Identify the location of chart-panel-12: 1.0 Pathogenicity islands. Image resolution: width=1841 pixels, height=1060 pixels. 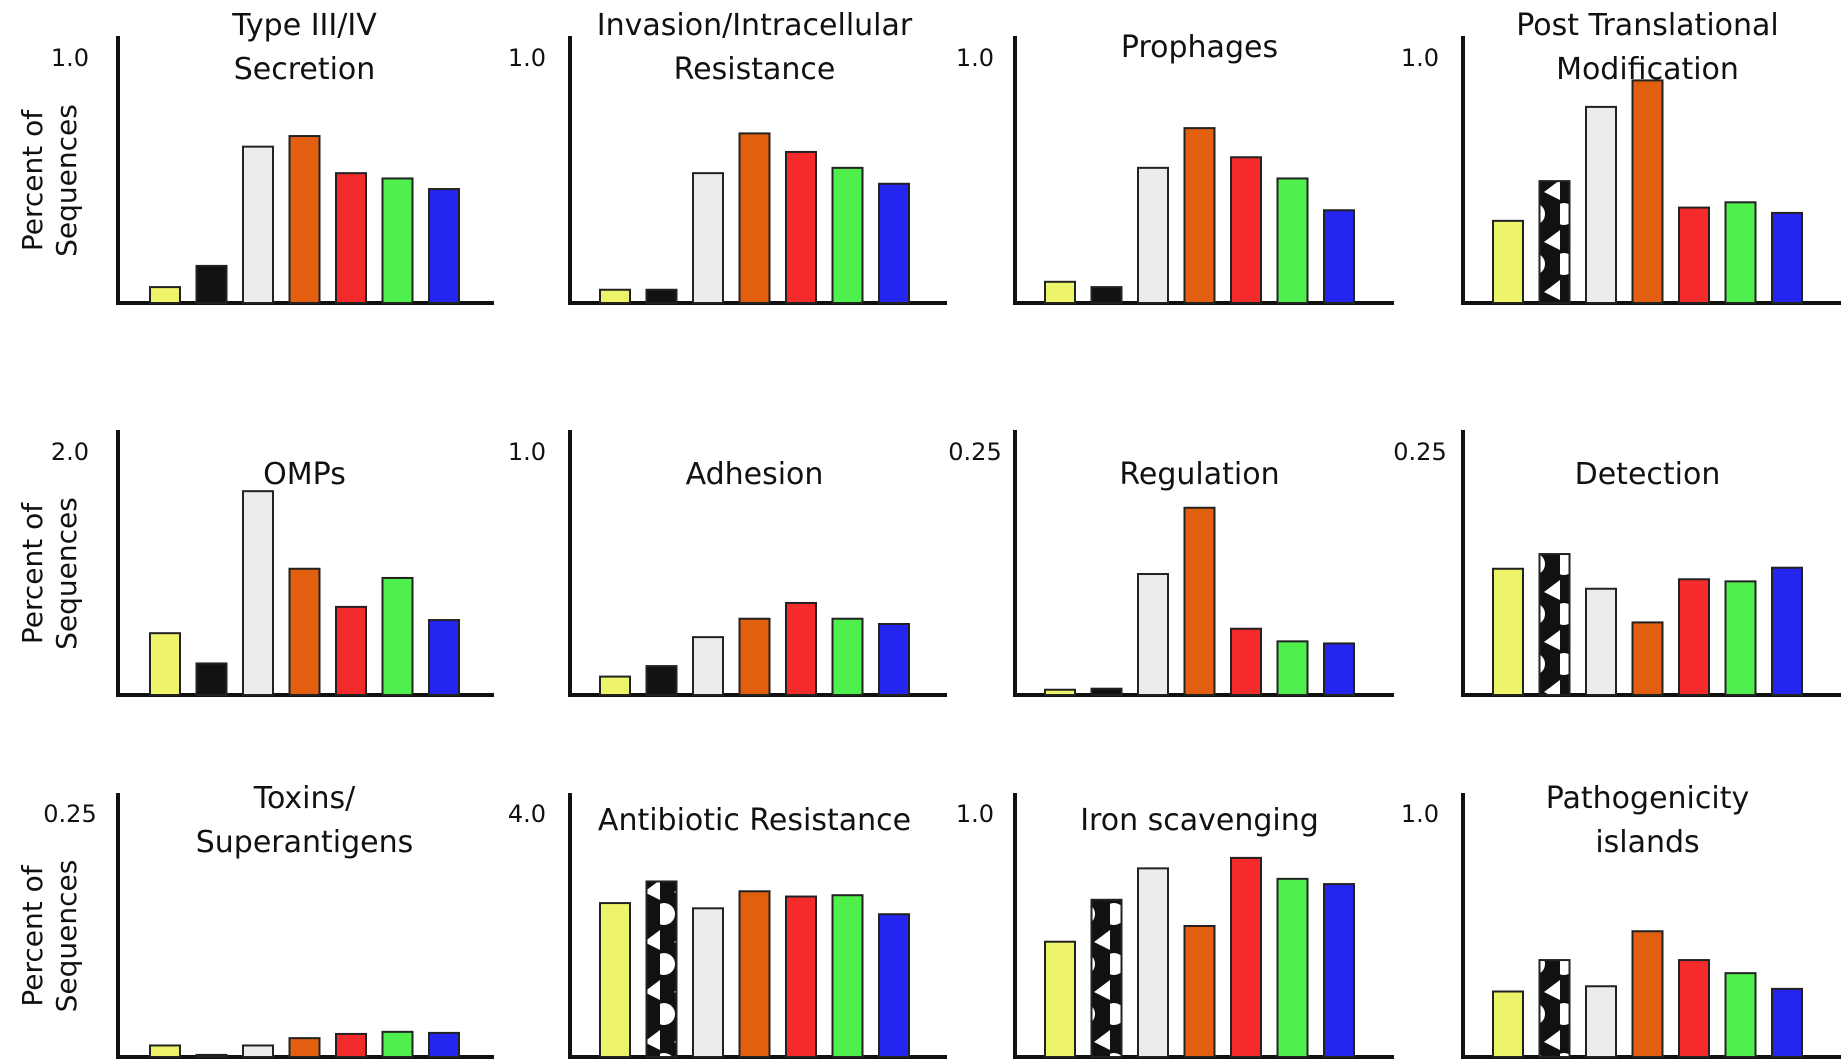
(1621, 920).